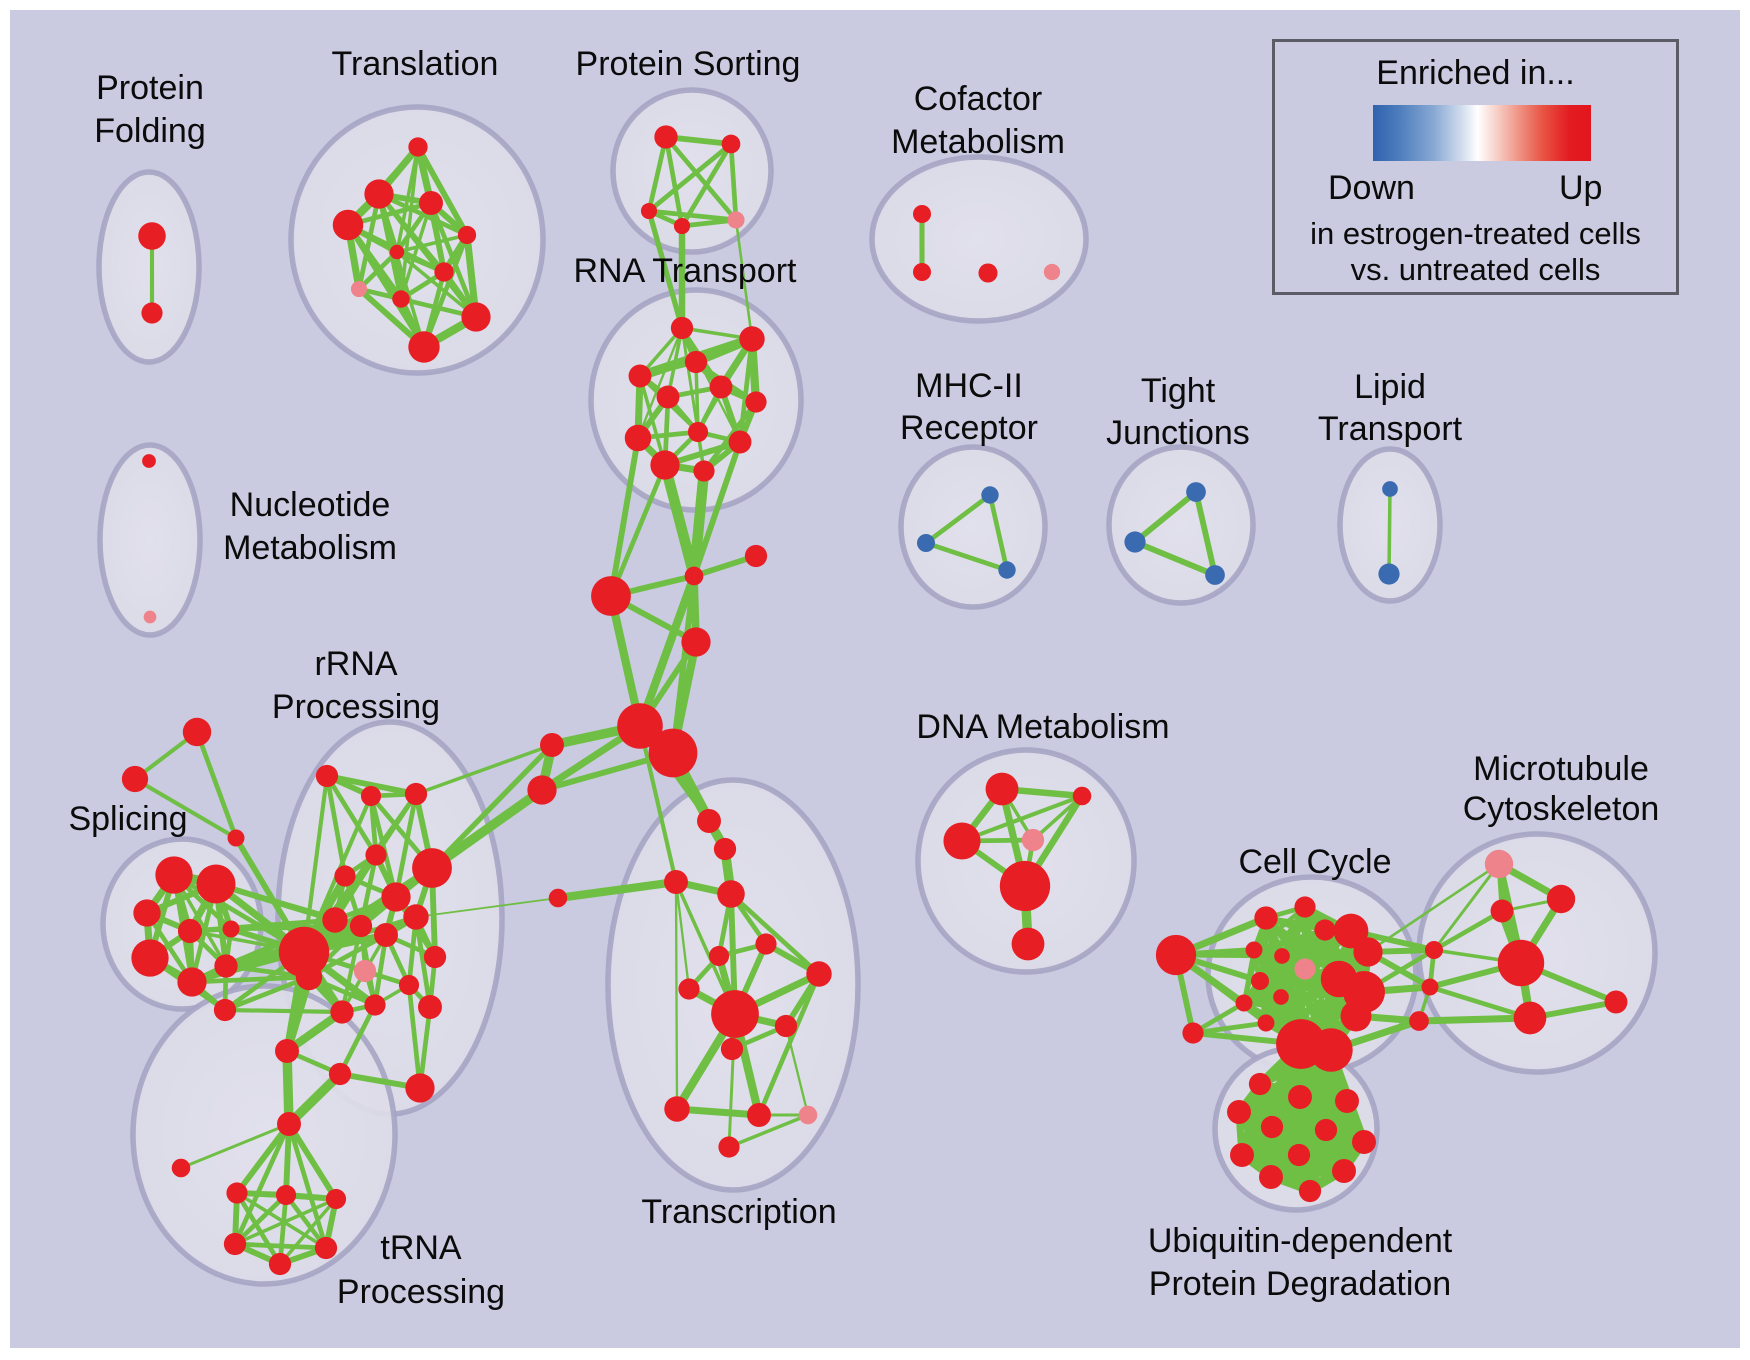 Image resolution: width=1750 pixels, height=1360 pixels. Describe the element at coordinates (1364, 1142) in the screenshot. I see `node-ub7` at that location.